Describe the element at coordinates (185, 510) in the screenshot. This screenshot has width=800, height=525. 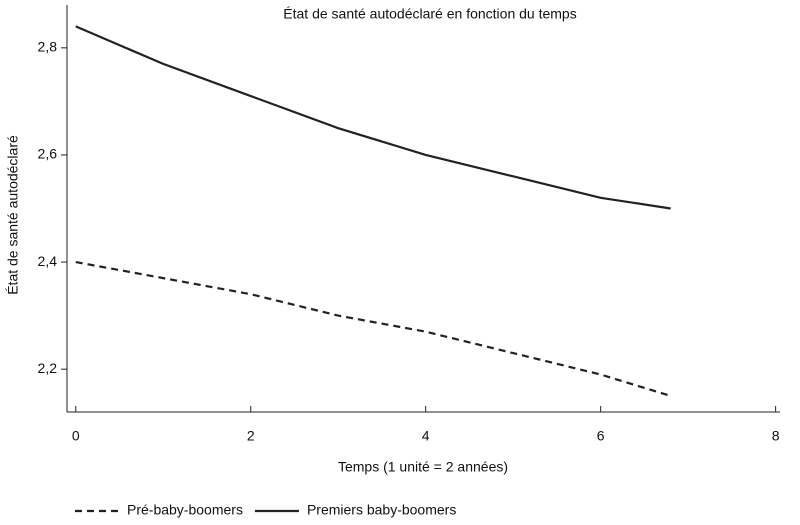
I see `legend-label: Pré-baby-boomers` at that location.